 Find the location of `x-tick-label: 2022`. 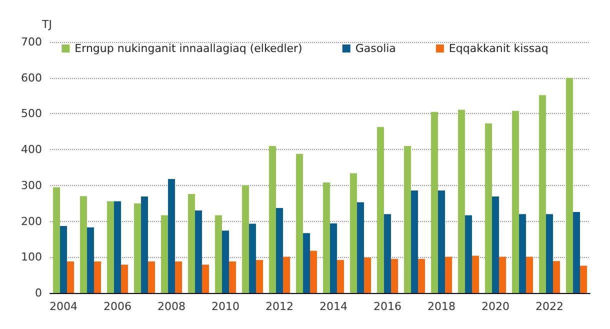

x-tick-label: 2022 is located at coordinates (550, 306).